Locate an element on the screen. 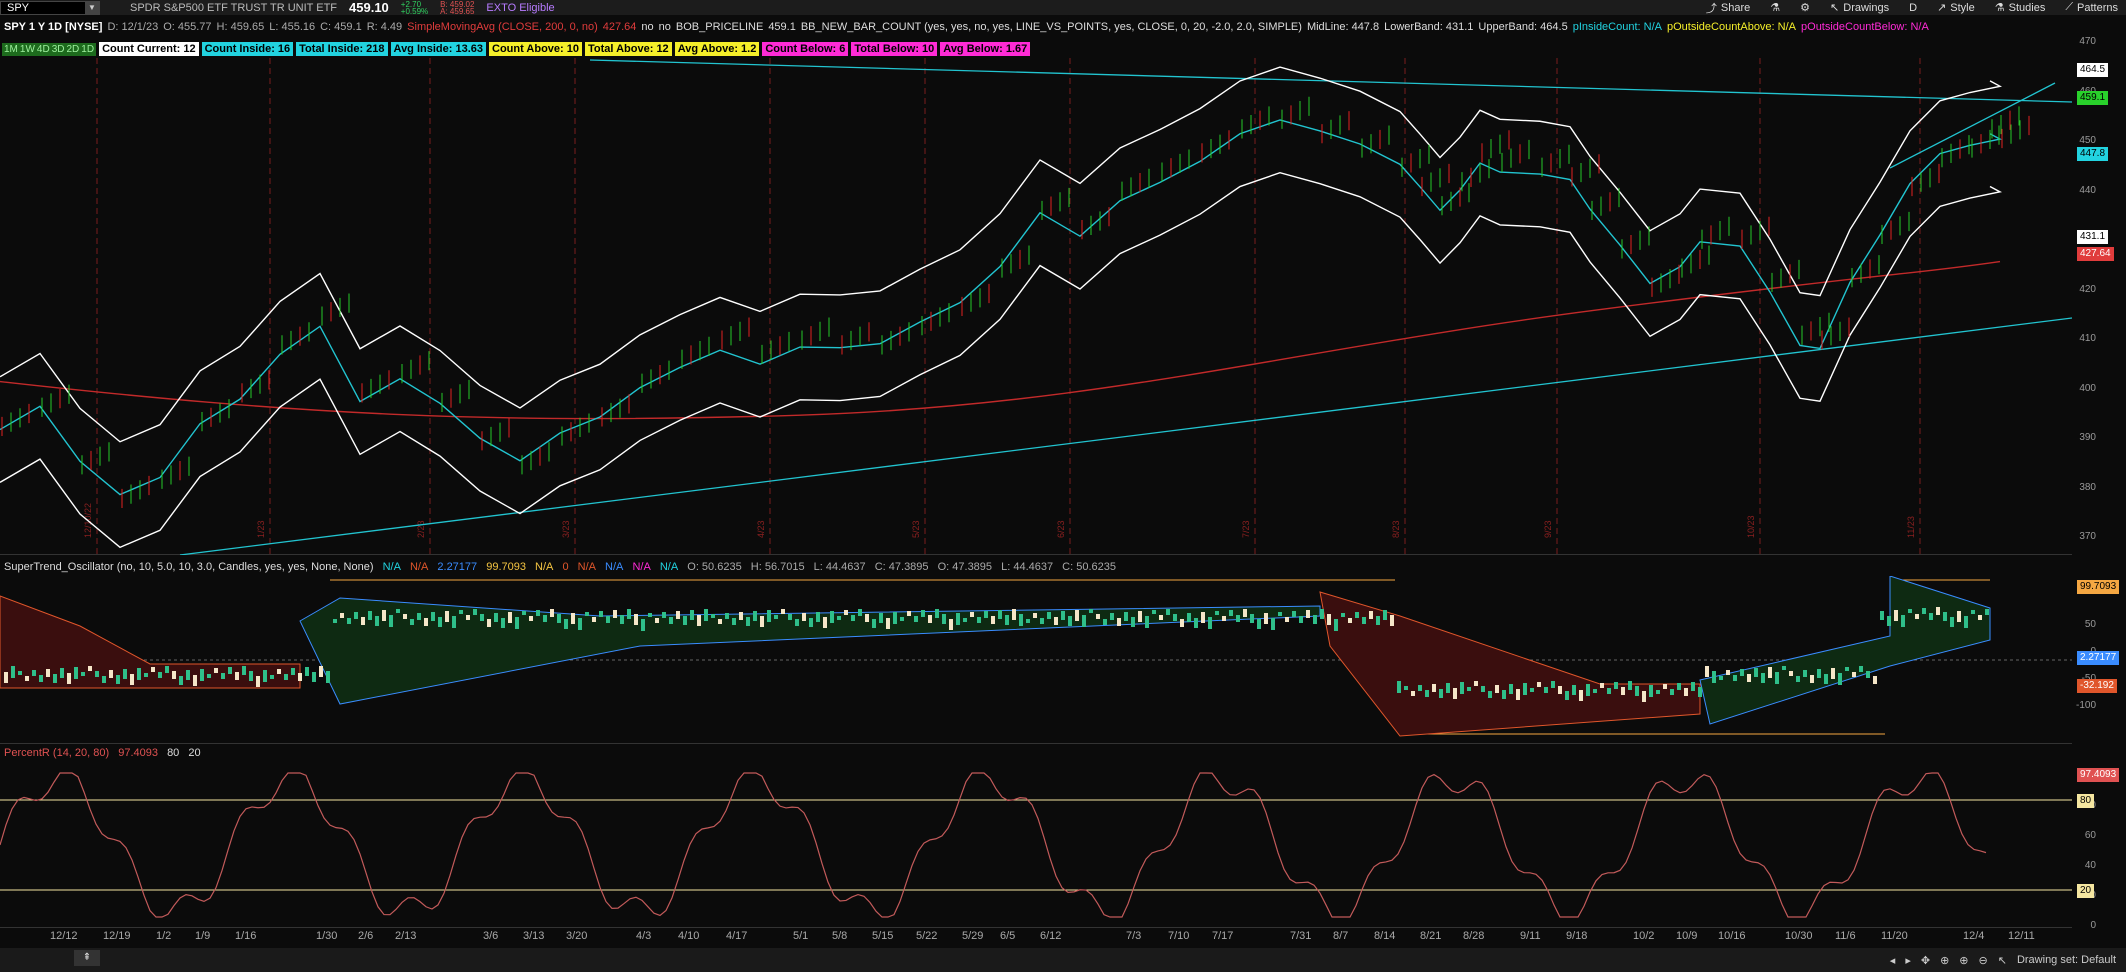 The width and height of the screenshot is (2126, 972). axis-tick: 390 is located at coordinates (2087, 437).